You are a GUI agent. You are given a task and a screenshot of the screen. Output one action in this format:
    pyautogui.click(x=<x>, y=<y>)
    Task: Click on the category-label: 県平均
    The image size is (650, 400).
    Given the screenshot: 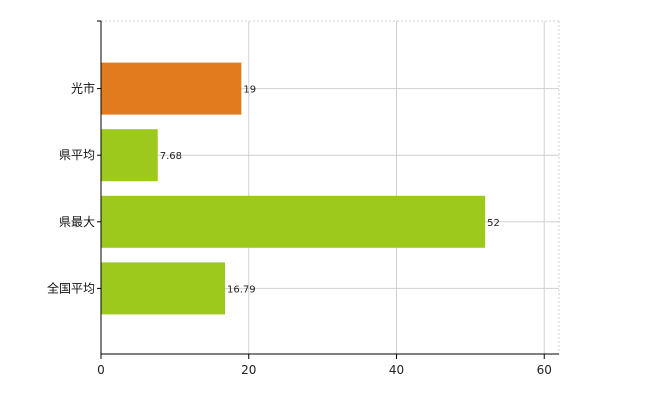 What is the action you would take?
    pyautogui.click(x=77, y=155)
    